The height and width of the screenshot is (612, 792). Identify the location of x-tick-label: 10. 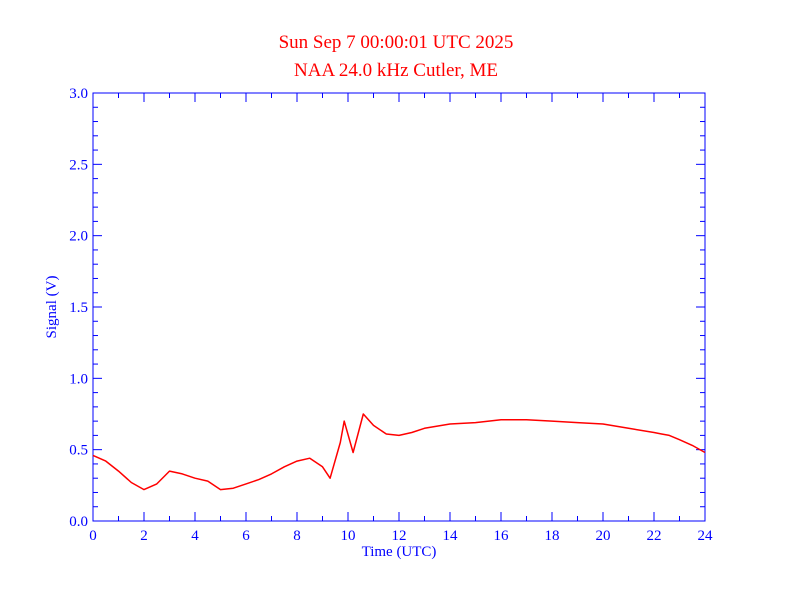
(348, 536).